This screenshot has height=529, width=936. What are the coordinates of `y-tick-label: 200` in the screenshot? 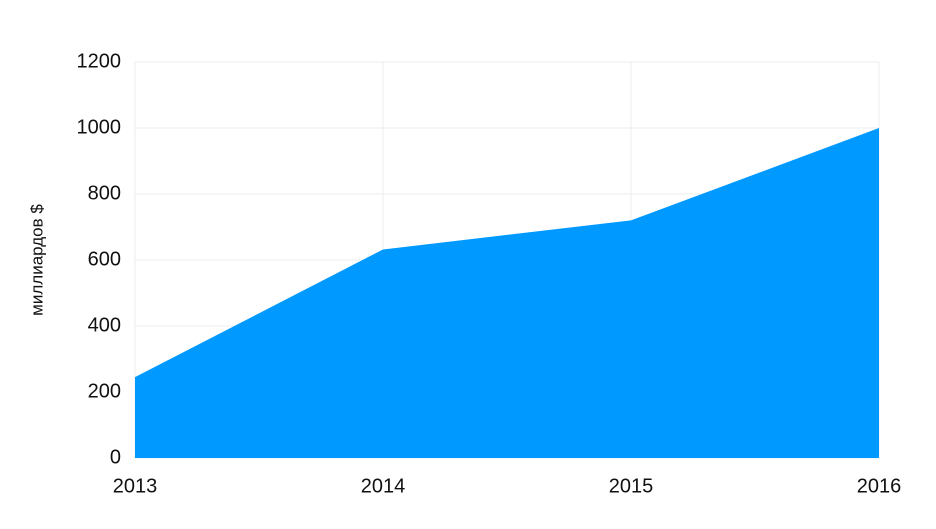 It's located at (104, 391).